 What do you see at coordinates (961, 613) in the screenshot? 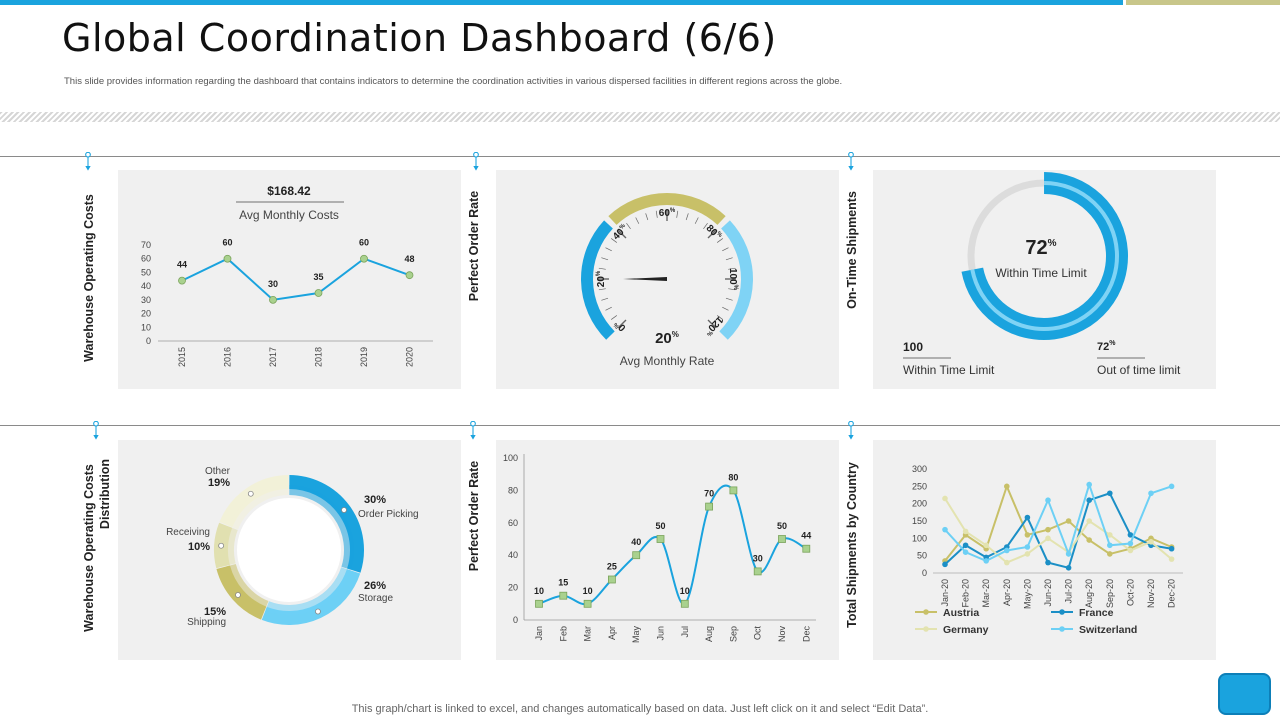
I see `legend-label: Austria` at bounding box center [961, 613].